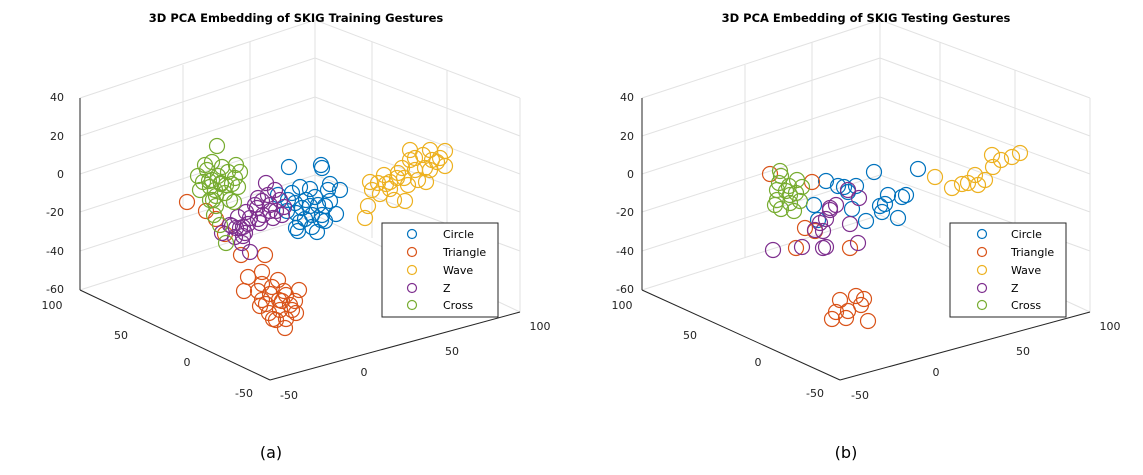 Image resolution: width=1143 pixels, height=475 pixels. Describe the element at coordinates (187, 362) in the screenshot. I see `x-tick-a-2: 0` at that location.